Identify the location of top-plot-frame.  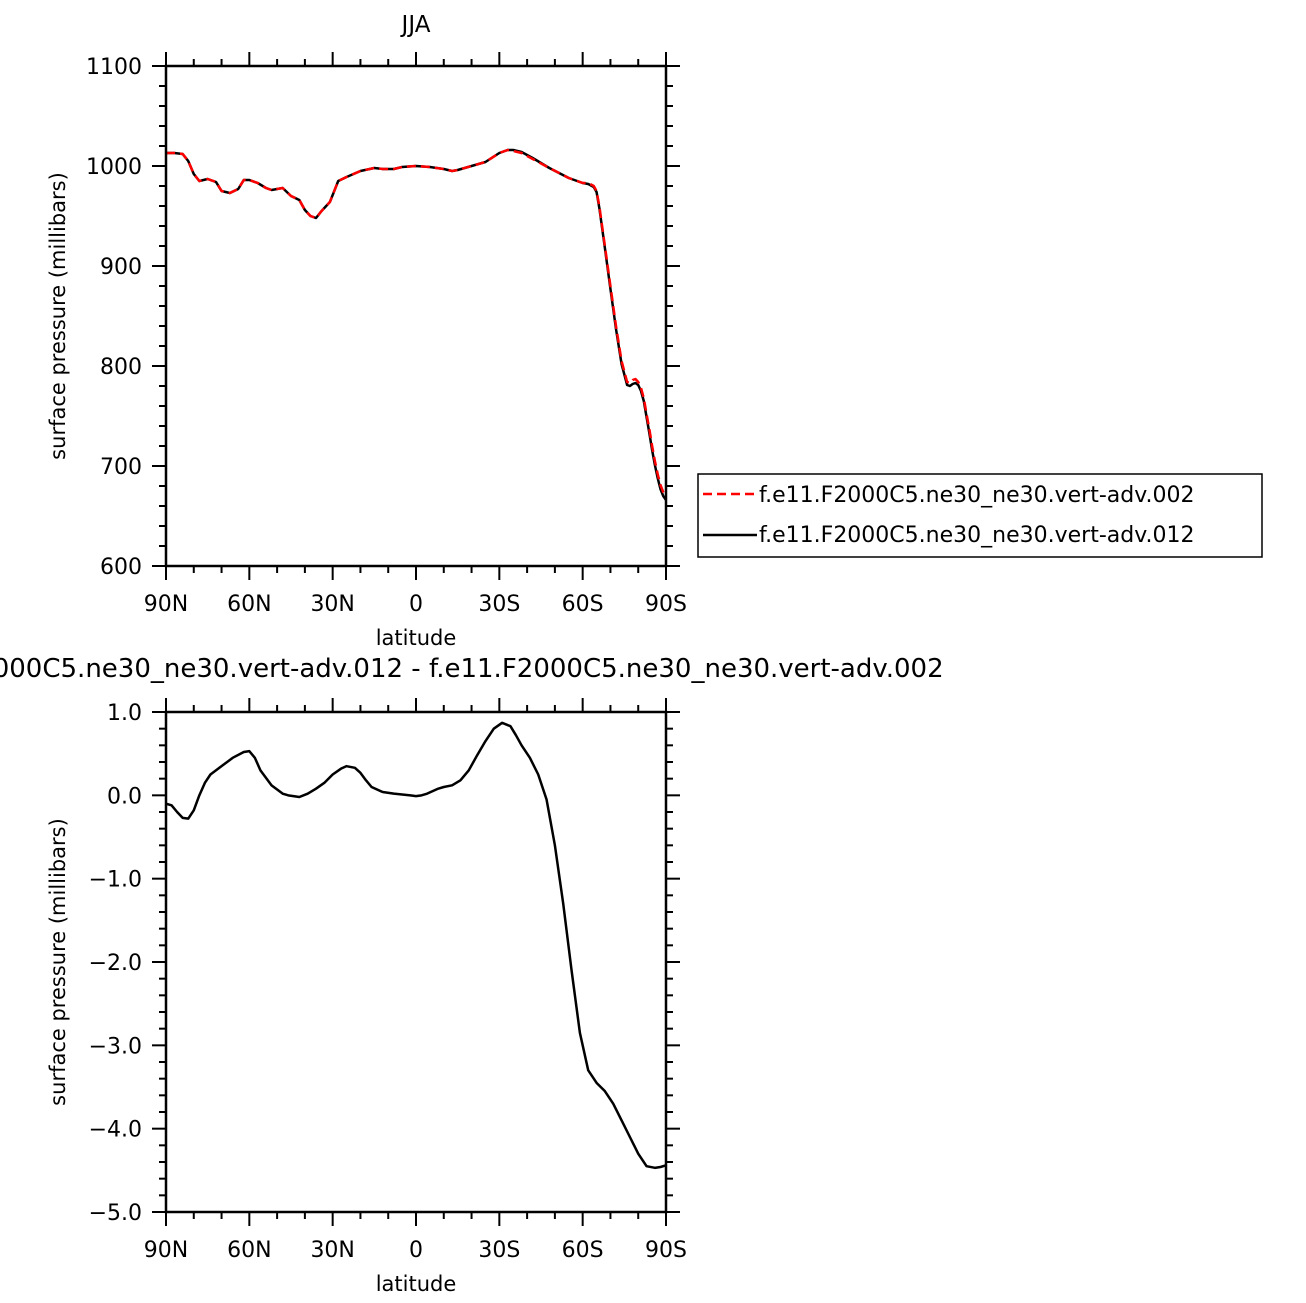
(416, 316).